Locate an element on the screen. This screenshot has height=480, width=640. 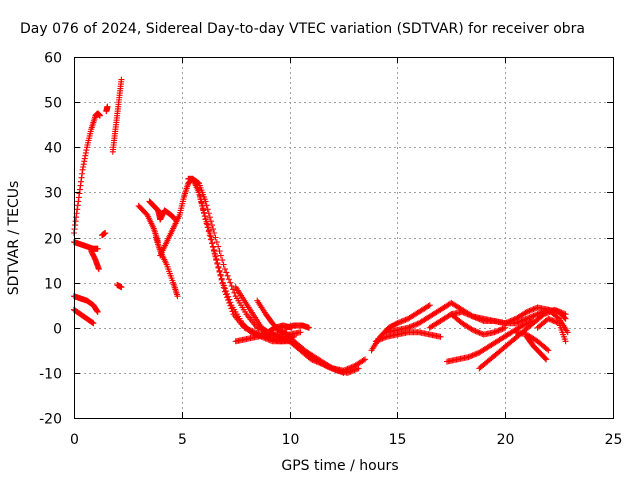
series-track-f is located at coordinates (104, 234).